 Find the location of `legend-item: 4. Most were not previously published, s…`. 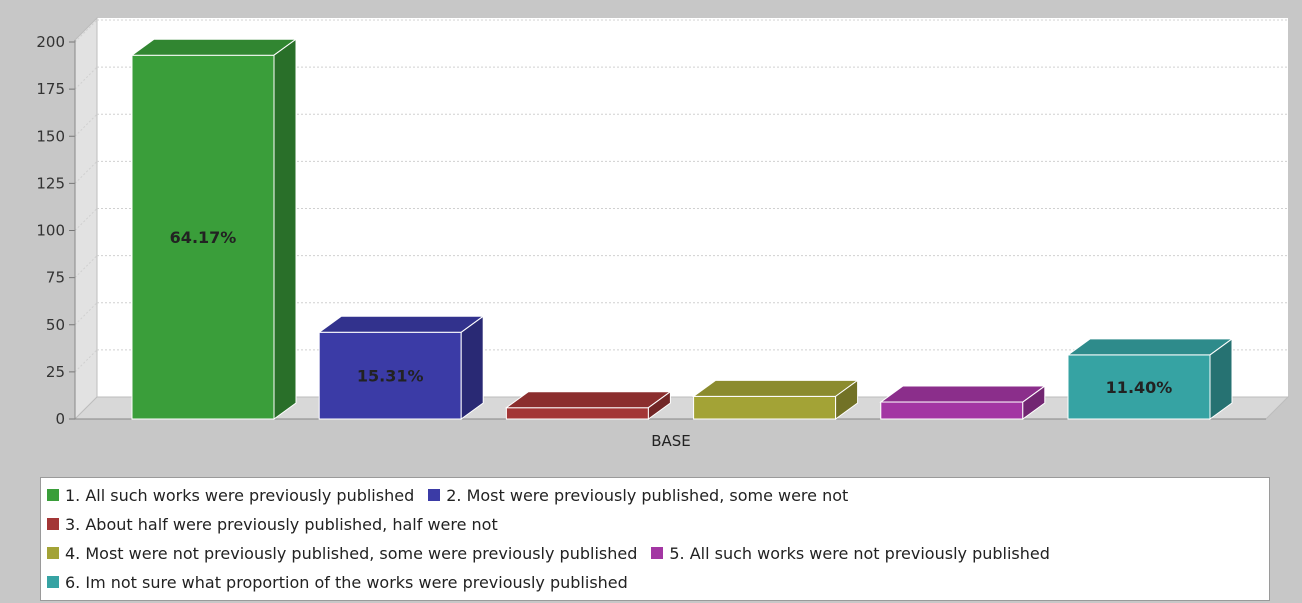

legend-item: 4. Most were not previously published, s… is located at coordinates (342, 553).